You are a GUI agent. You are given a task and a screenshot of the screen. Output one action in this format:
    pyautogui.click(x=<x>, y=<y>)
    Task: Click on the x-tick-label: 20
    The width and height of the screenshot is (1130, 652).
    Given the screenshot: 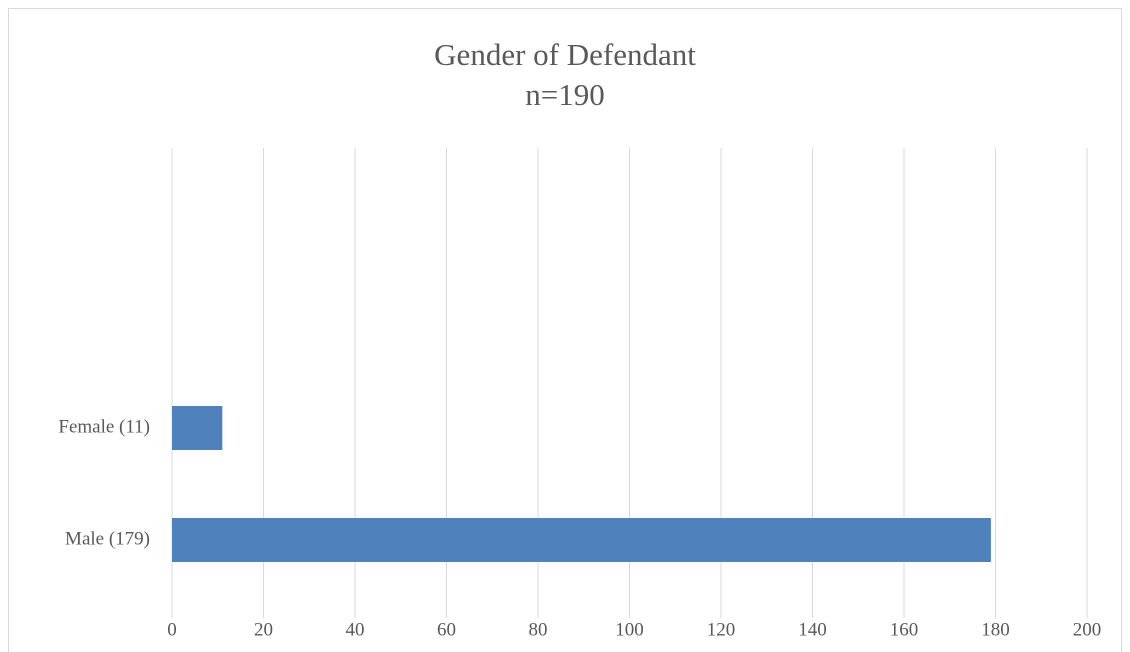 What is the action you would take?
    pyautogui.click(x=263, y=629)
    